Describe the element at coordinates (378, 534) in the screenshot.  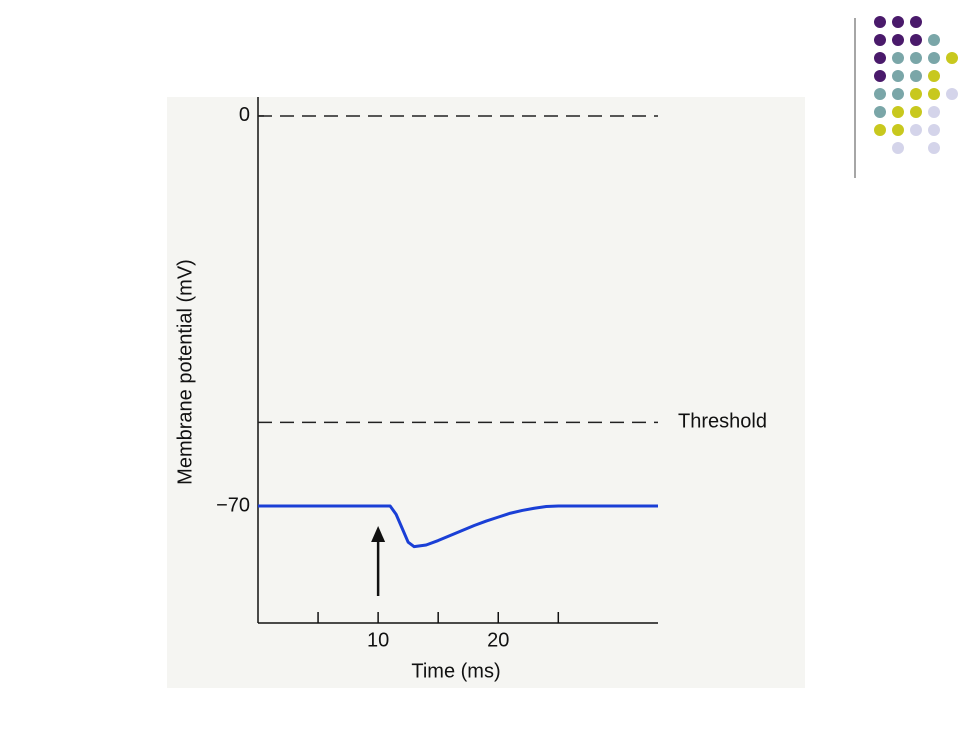
I see `stimulus-arrowhead` at that location.